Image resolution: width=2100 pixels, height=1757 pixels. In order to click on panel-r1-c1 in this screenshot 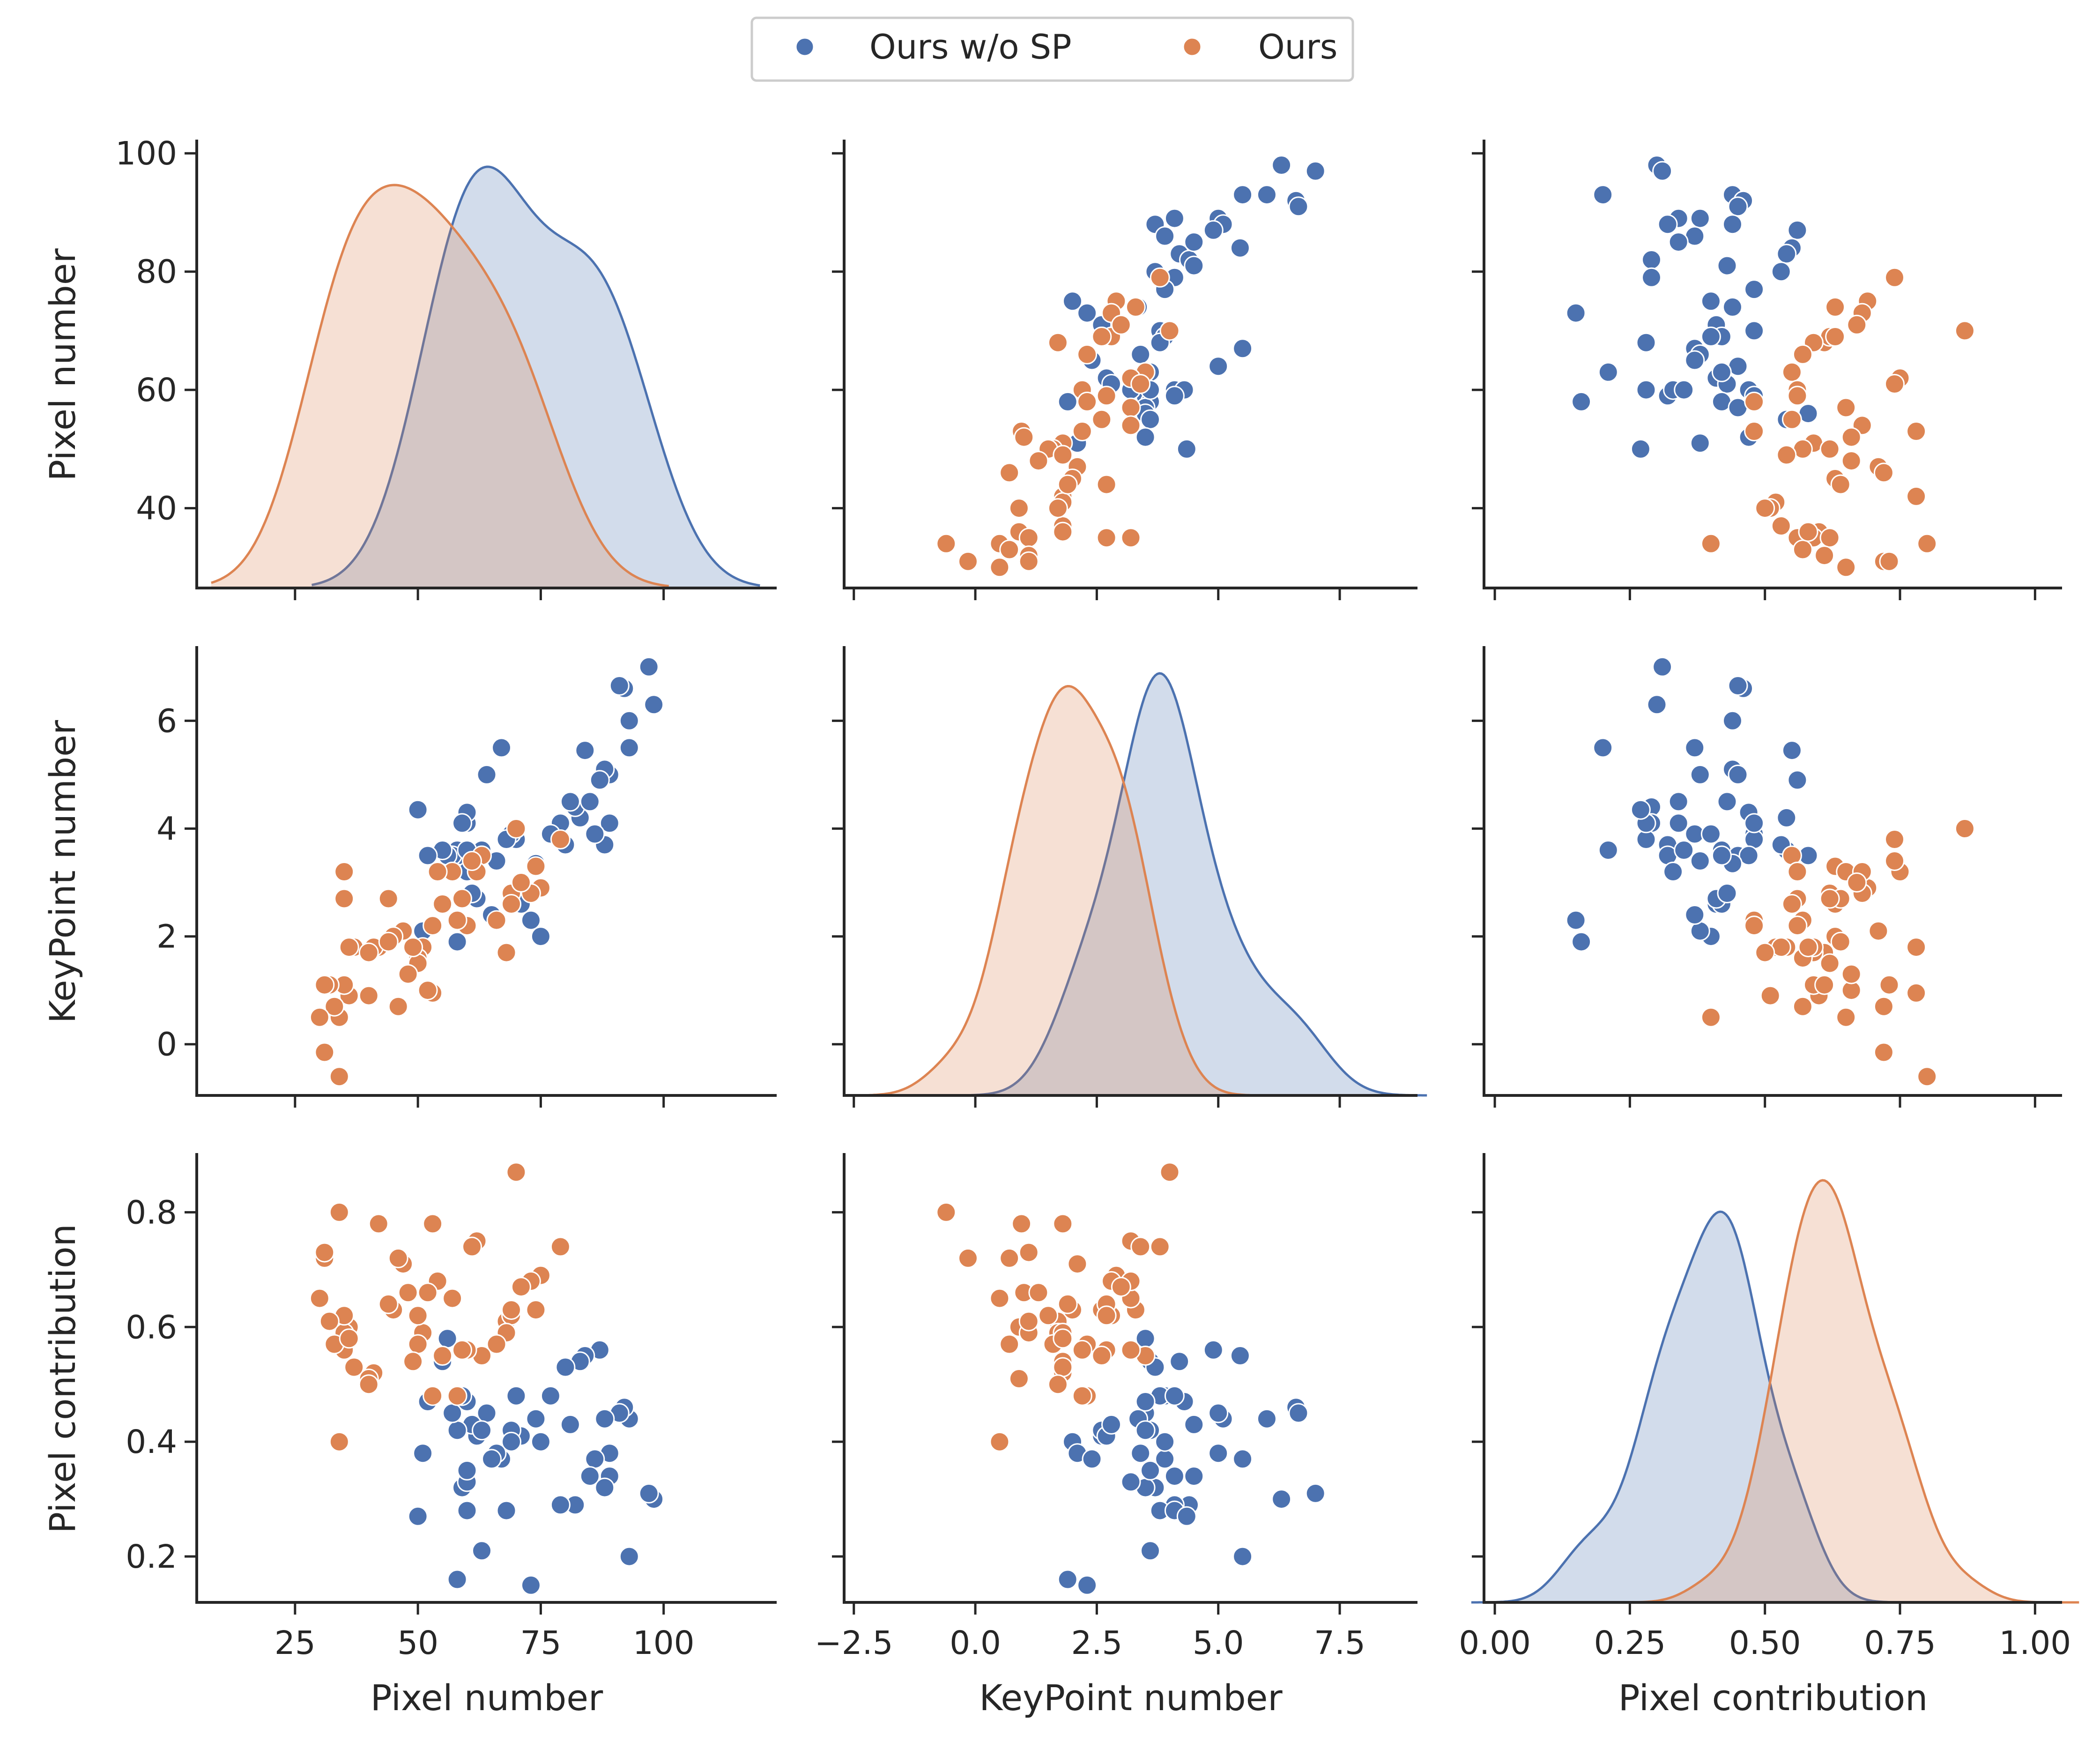, I will do `click(1129, 877)`.